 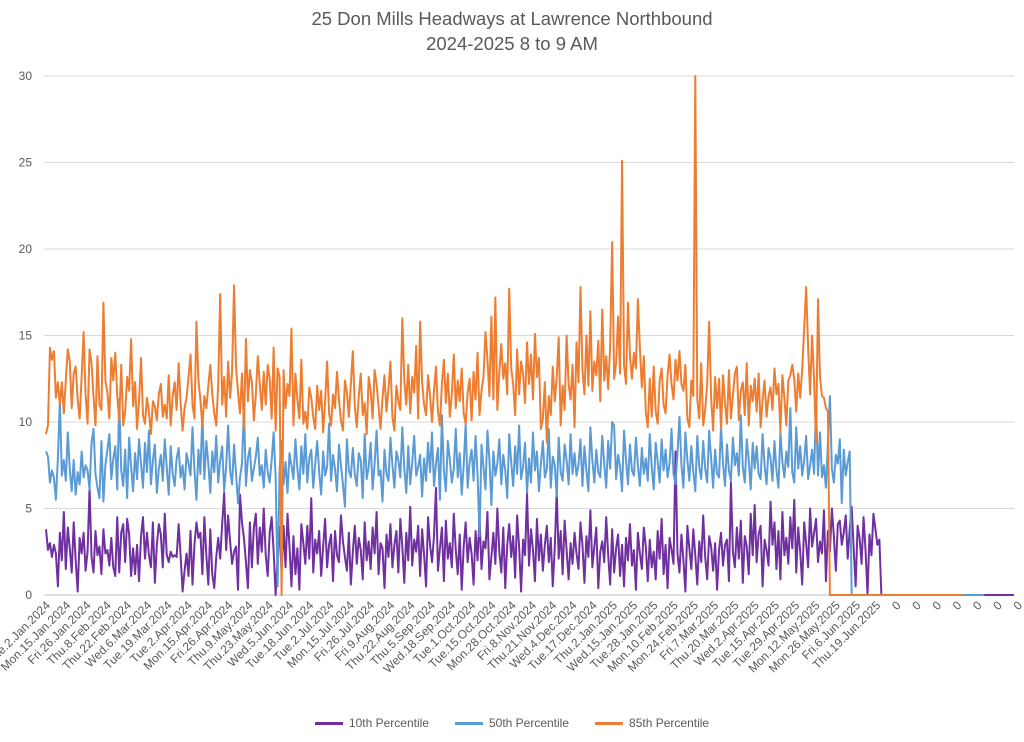 I want to click on y-tick-label: 15, so click(x=26, y=336).